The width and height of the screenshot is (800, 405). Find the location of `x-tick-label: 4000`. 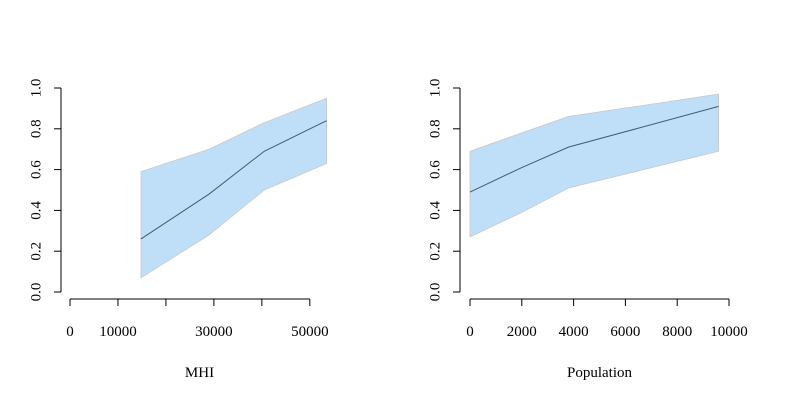

x-tick-label: 4000 is located at coordinates (574, 332).